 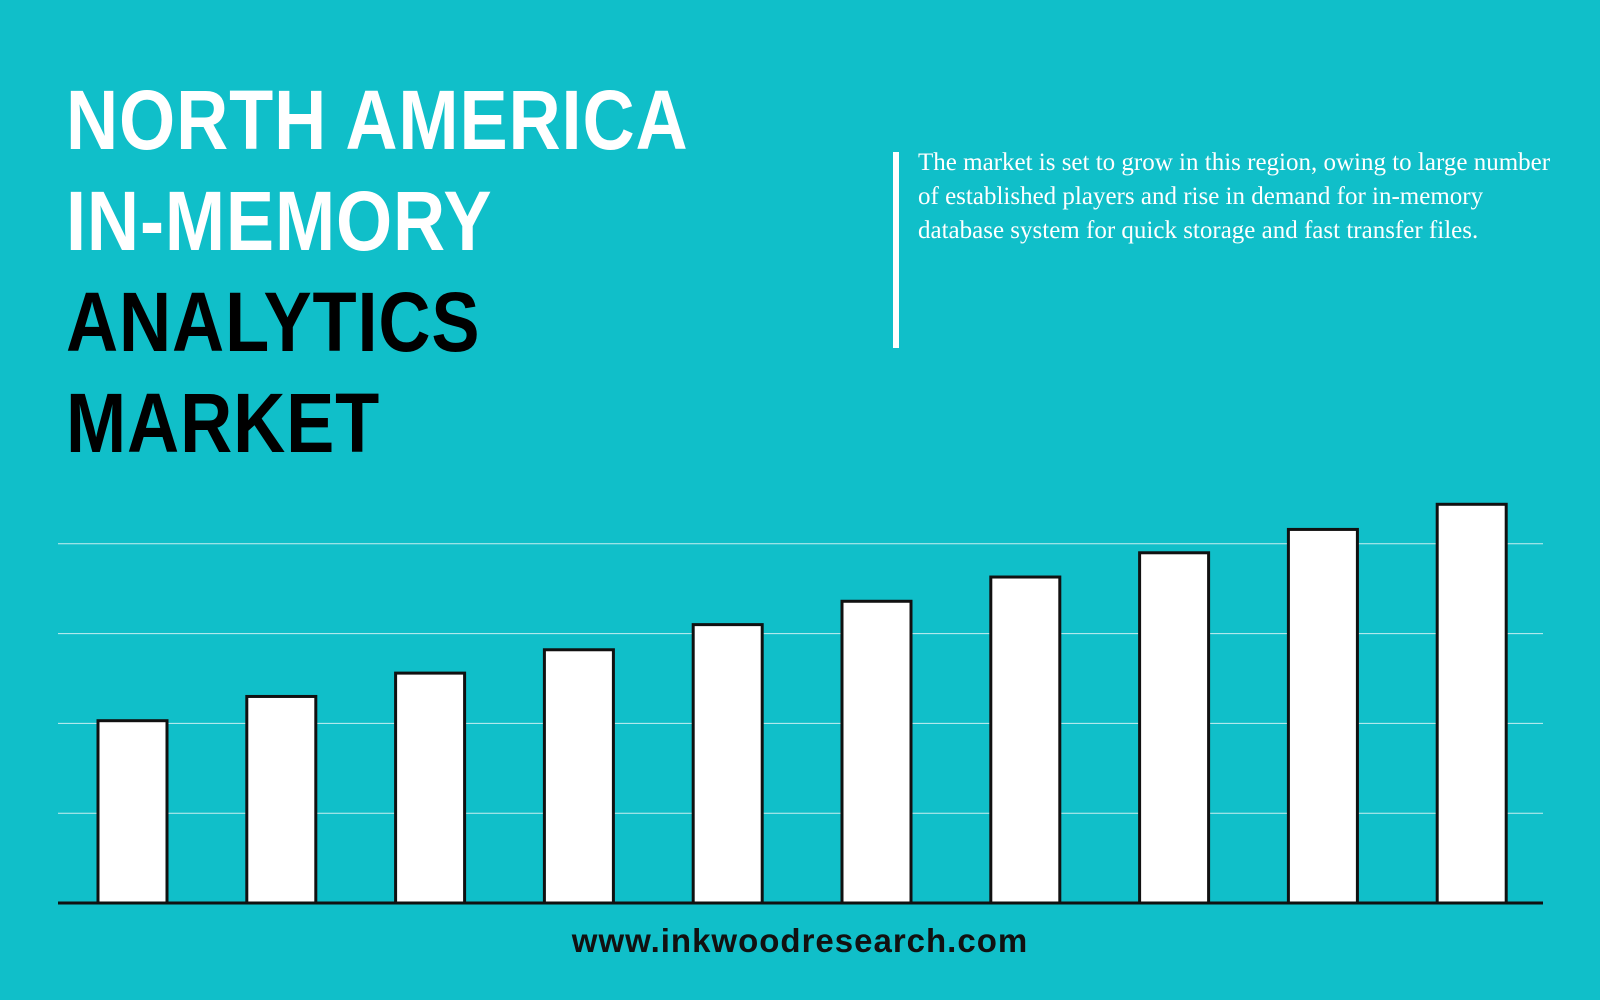 I want to click on footer-url: www.inkwoodresearch.com, so click(x=800, y=940).